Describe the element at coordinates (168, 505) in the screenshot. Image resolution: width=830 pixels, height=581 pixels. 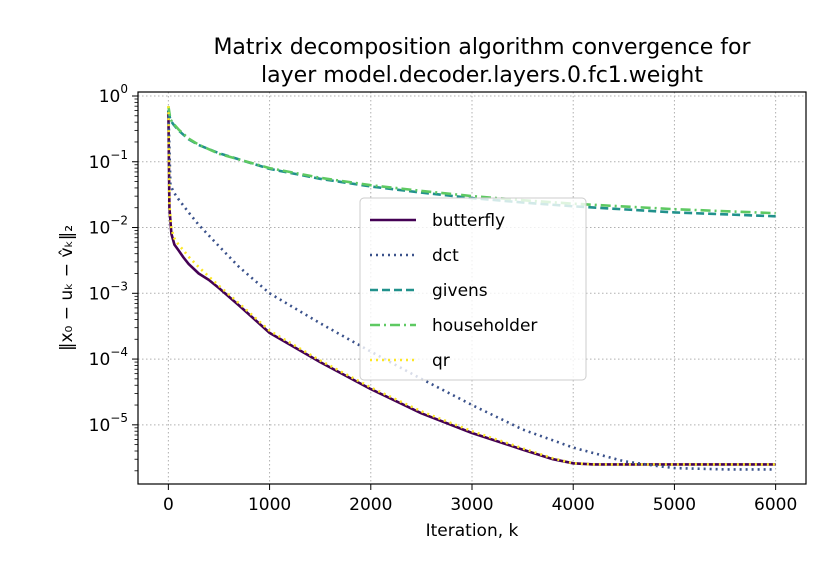
I see `x-tick-label: 0` at that location.